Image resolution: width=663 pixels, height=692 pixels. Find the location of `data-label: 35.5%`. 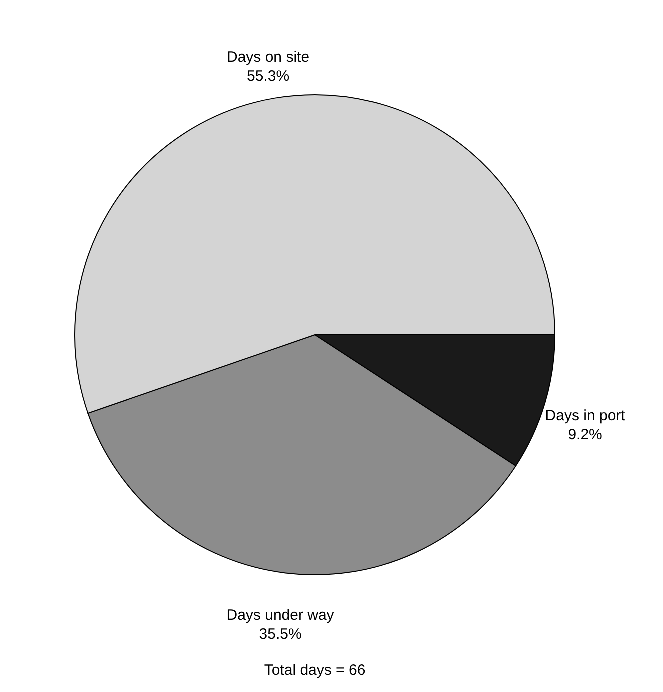

data-label: 35.5% is located at coordinates (280, 634).